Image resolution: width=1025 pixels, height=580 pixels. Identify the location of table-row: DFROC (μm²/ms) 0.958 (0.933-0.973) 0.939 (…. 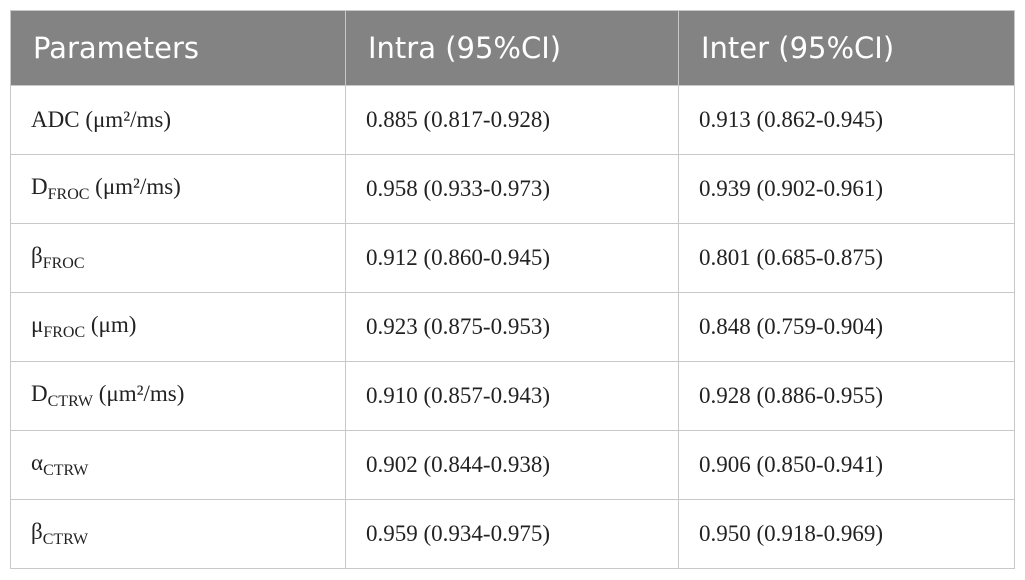
(512, 189).